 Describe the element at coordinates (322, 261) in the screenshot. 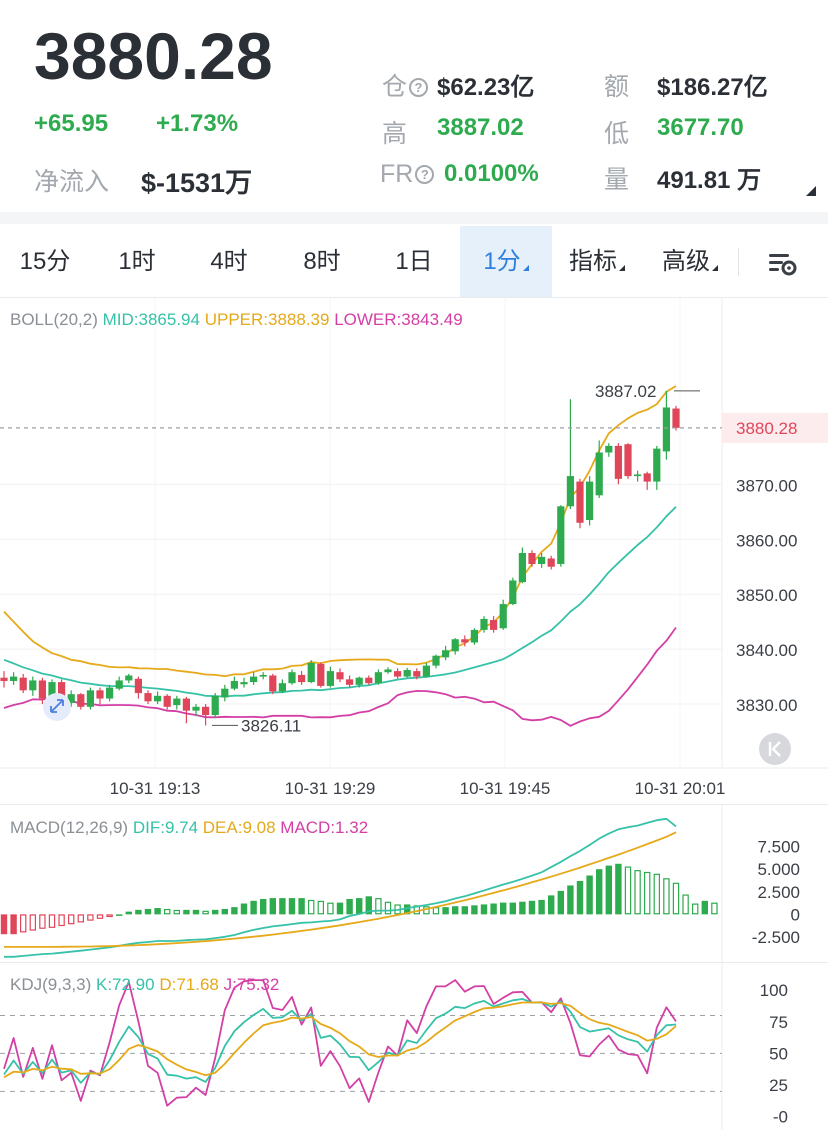

I see `tab-8h: 8时` at that location.